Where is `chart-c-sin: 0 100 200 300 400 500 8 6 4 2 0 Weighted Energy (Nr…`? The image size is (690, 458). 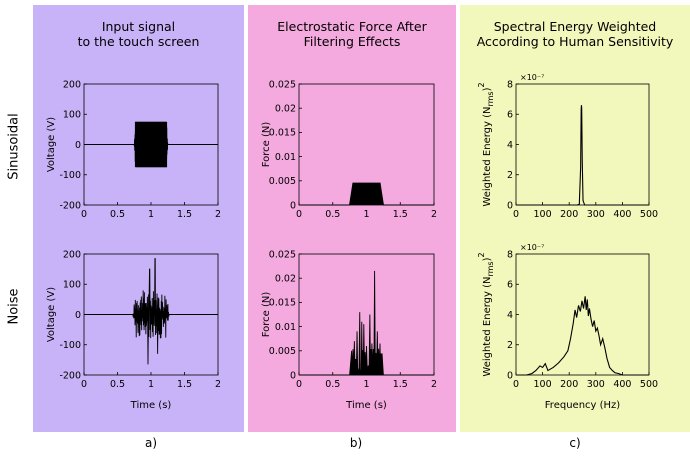 chart-c-sin: 0 100 200 300 400 500 8 6 4 2 0 Weighted Energy (Nr… is located at coordinates (567, 146).